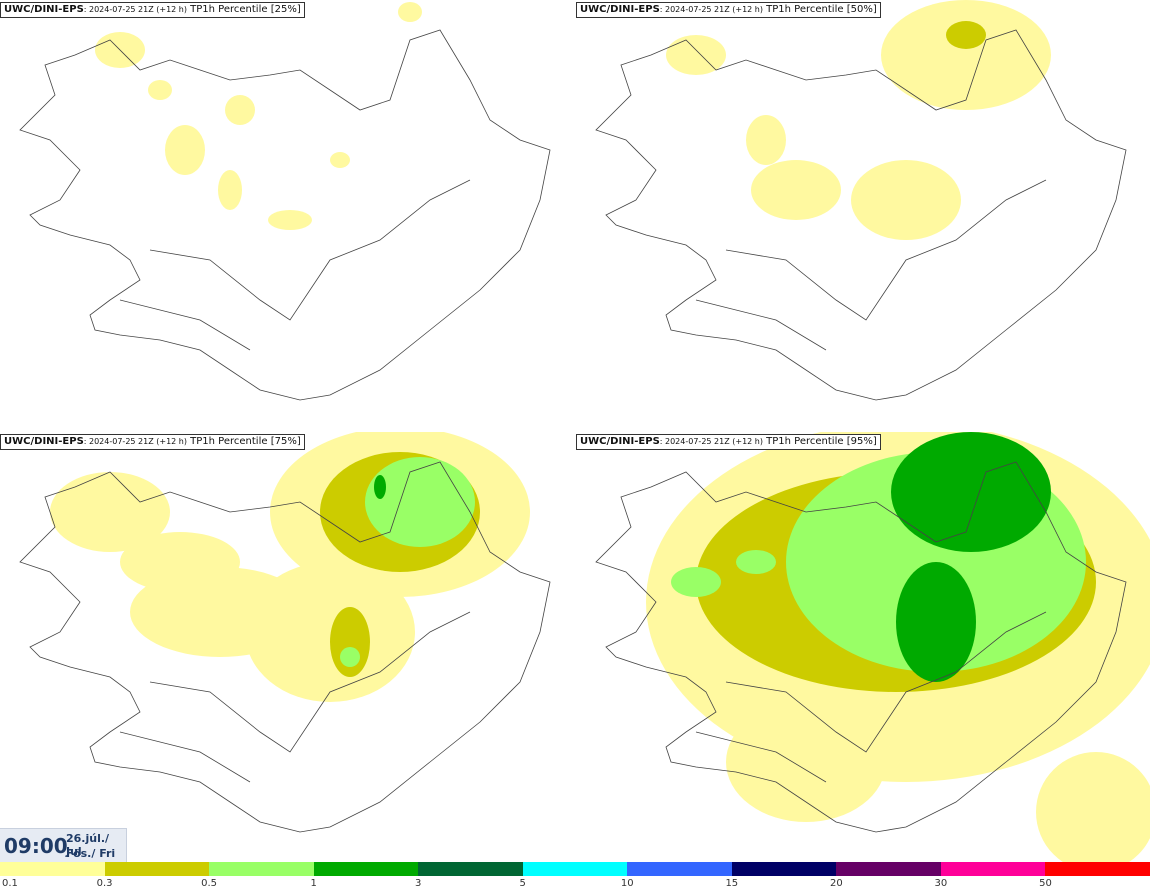 This screenshot has width=1150, height=891. Describe the element at coordinates (627, 883) in the screenshot. I see `legend-label: 10` at that location.